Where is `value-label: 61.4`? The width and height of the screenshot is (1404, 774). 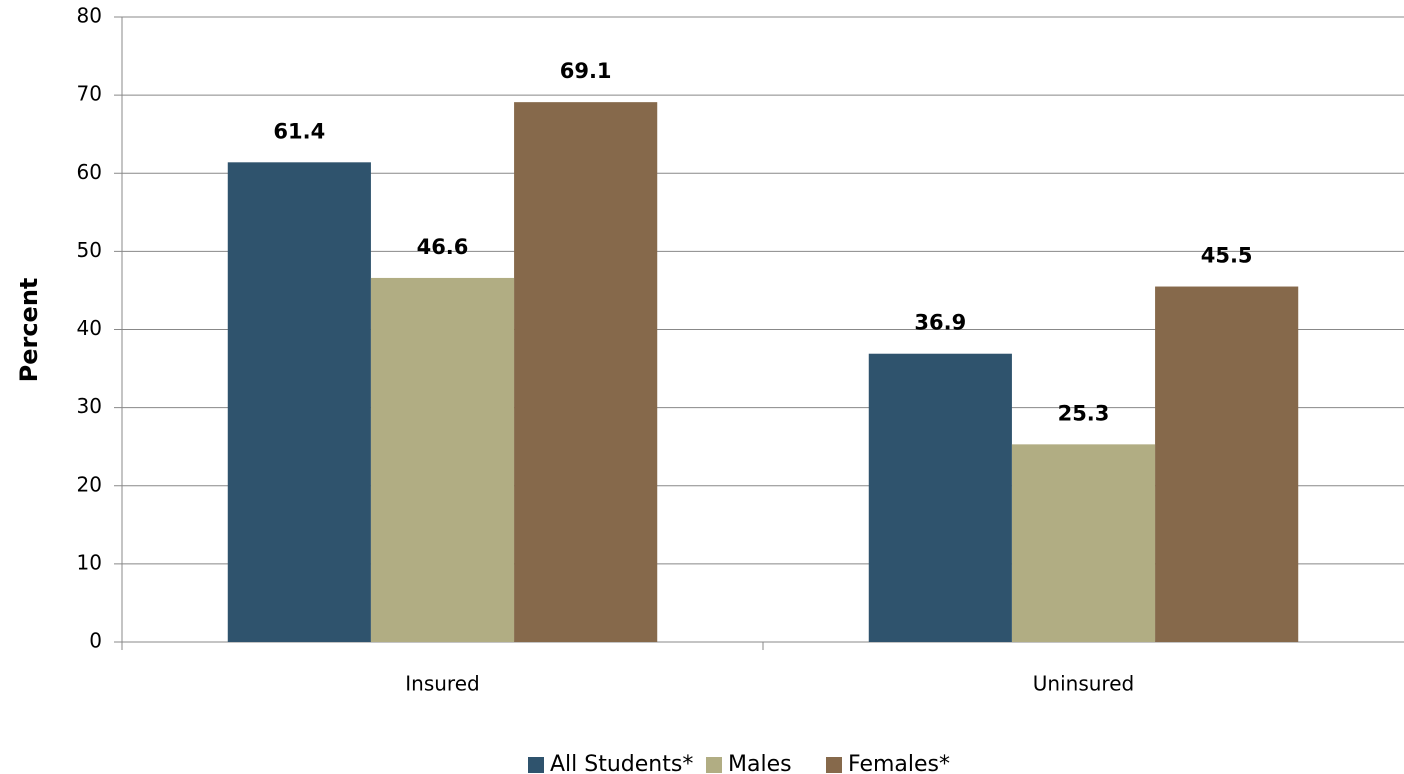 value-label: 61.4 is located at coordinates (299, 131).